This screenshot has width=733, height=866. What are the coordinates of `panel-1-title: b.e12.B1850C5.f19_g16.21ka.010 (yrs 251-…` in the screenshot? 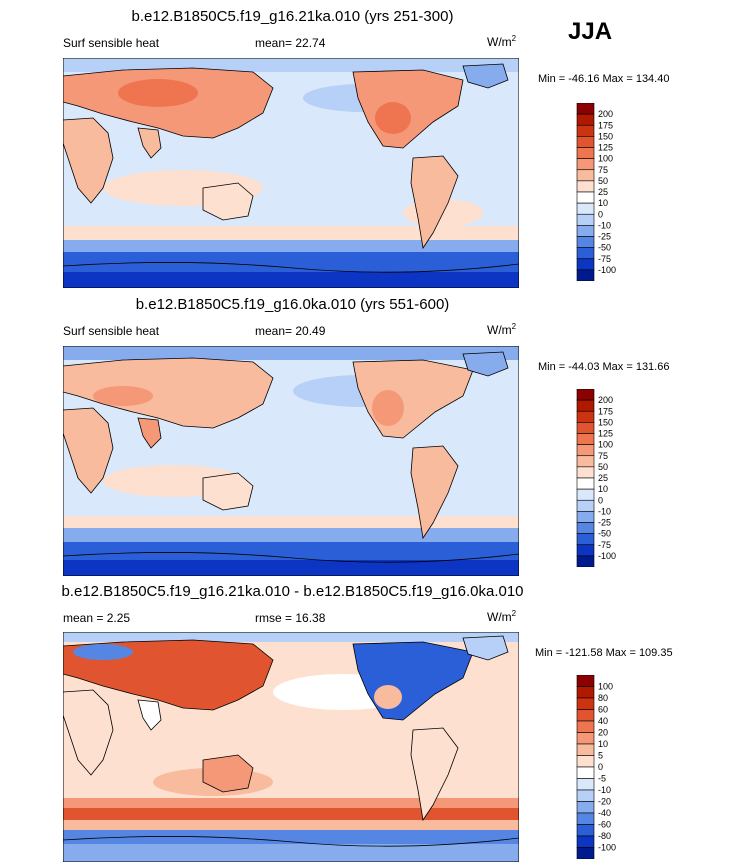 It's located at (292, 16).